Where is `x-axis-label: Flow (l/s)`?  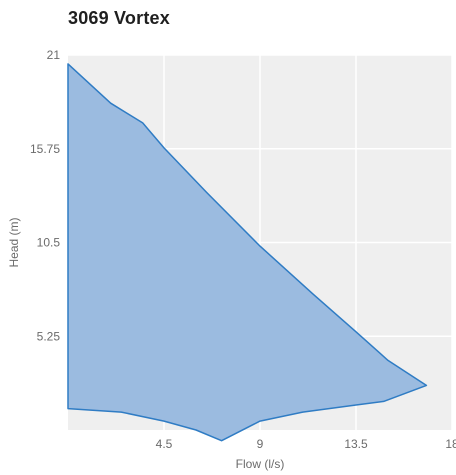 x-axis-label: Flow (l/s) is located at coordinates (260, 464).